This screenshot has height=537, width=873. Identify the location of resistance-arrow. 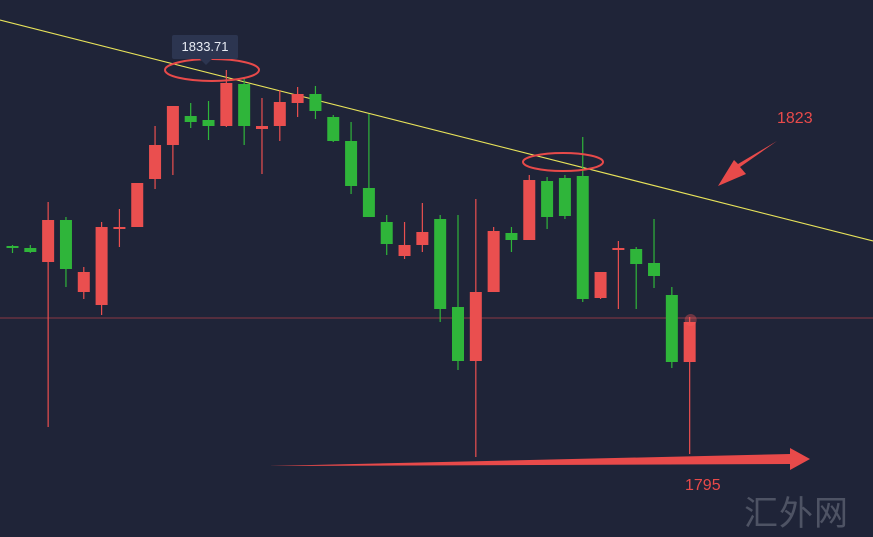
(747, 163).